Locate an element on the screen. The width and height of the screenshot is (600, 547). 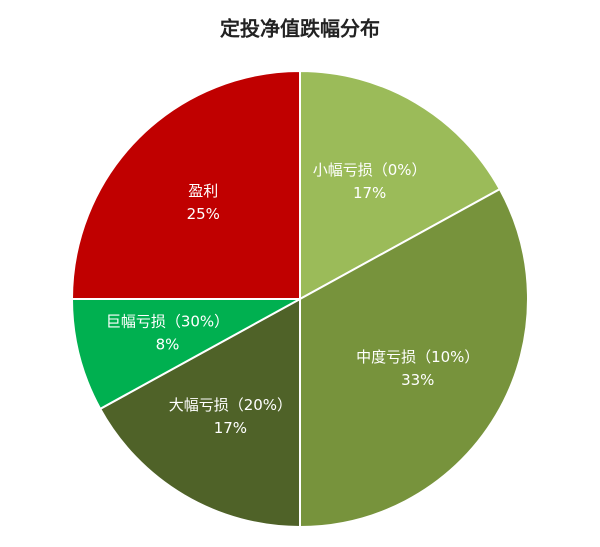
slice-label: 巨幅亏损（30%） is located at coordinates (167, 322).